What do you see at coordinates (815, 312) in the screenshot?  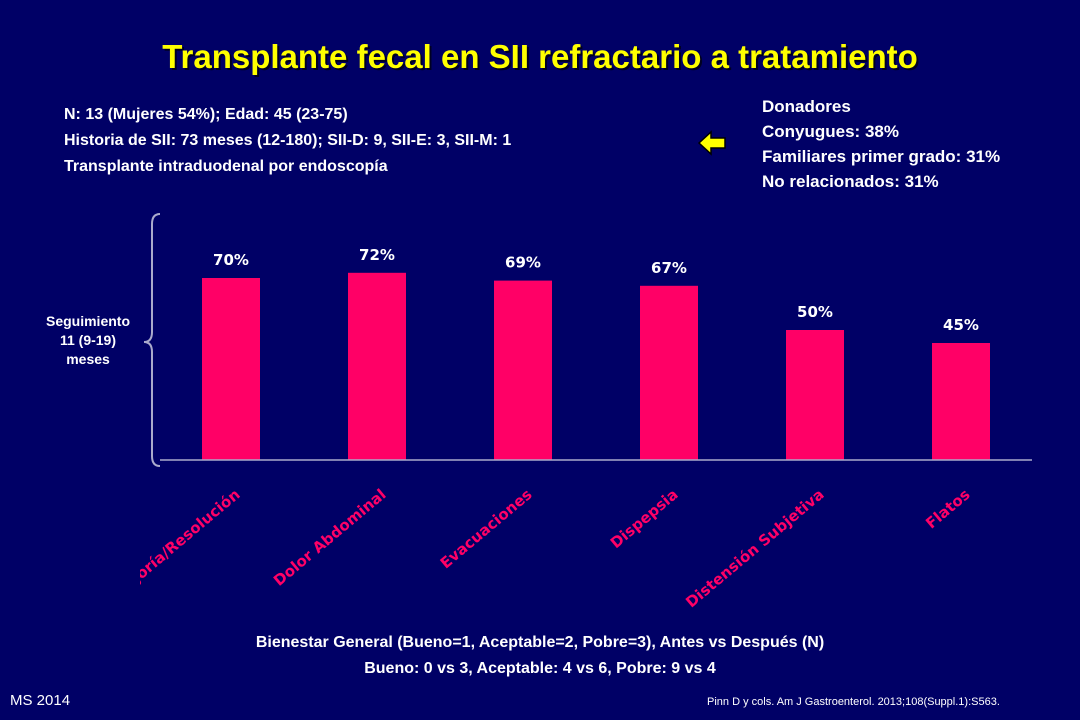 I see `bar-value-label: 50%` at bounding box center [815, 312].